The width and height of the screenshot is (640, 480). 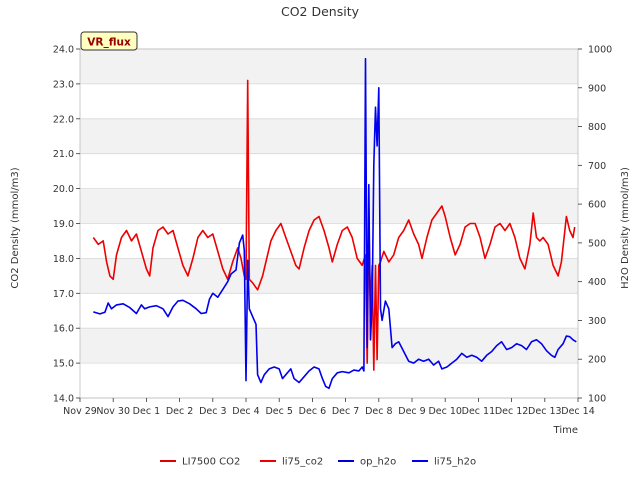 I want to click on site-badge-label: VR_flux, so click(x=109, y=43).